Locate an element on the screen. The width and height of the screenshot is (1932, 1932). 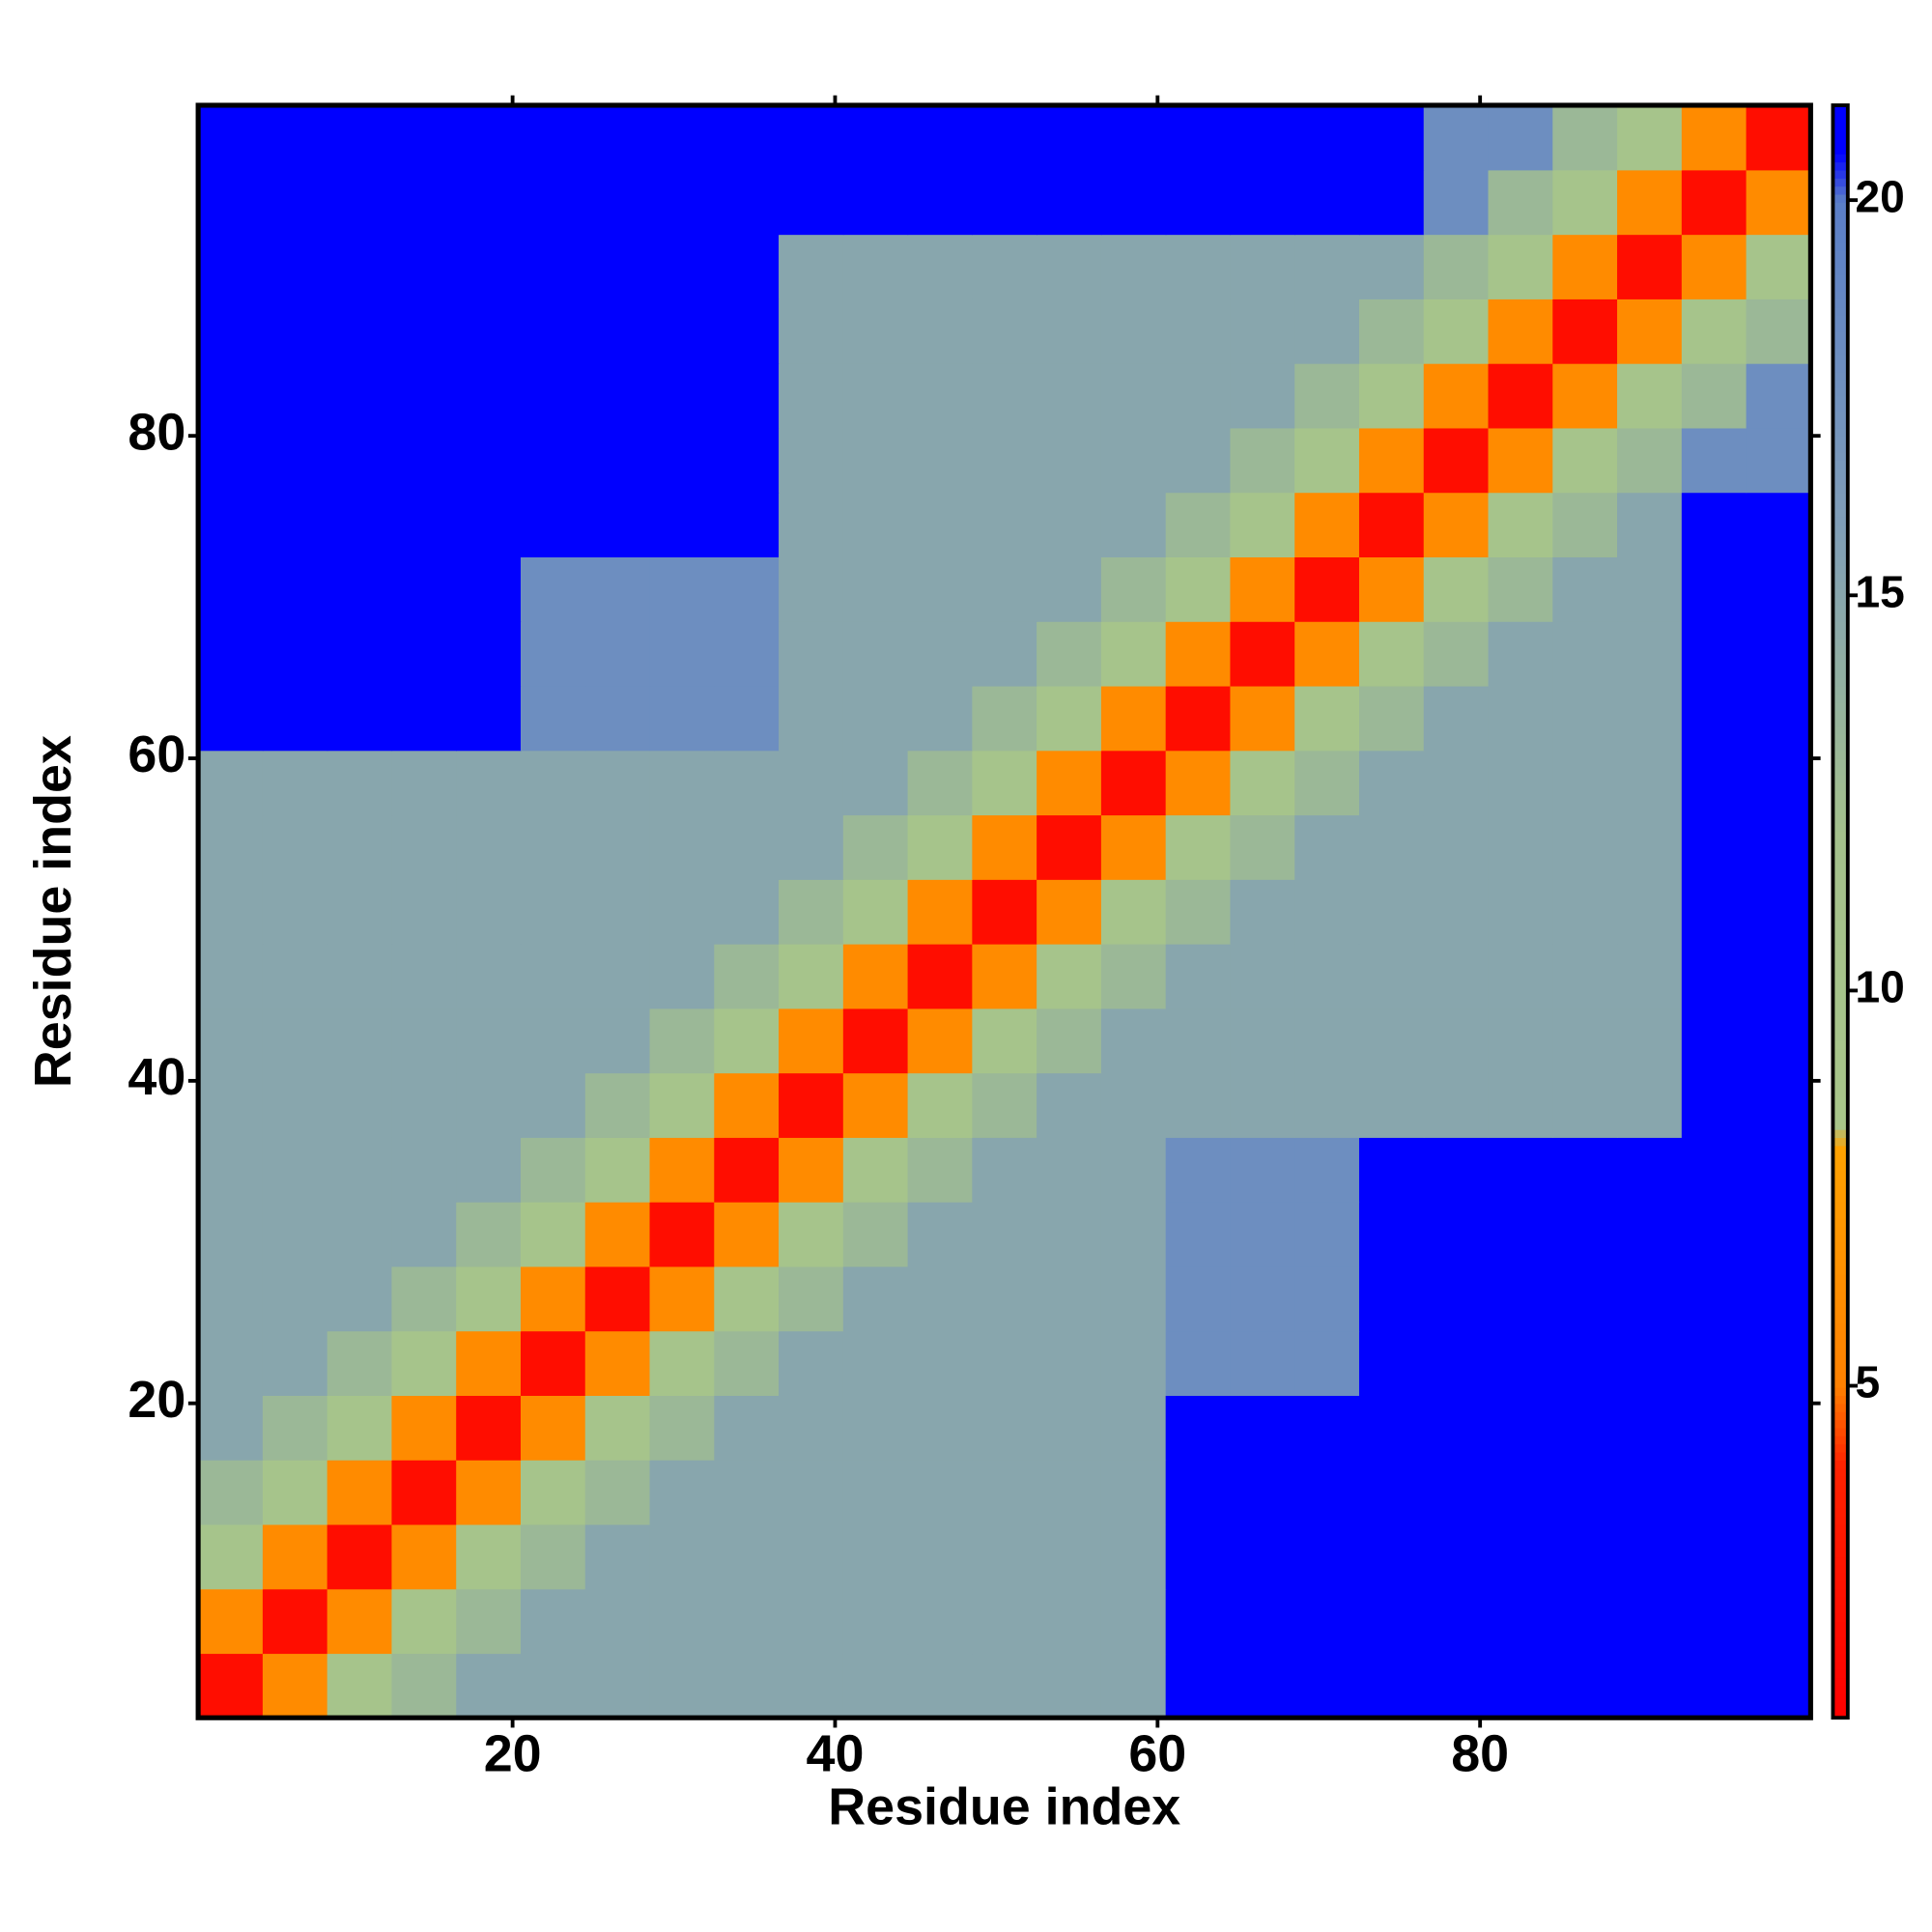
y-axis-label: Residue index is located at coordinates (53, 911).